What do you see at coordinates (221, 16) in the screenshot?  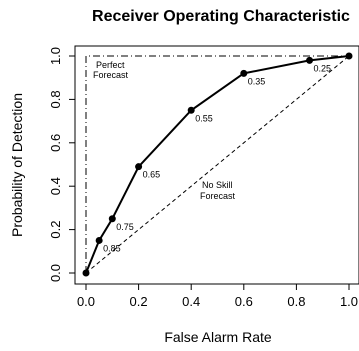 I see `chart-title: Receiver Operating Characteristic` at bounding box center [221, 16].